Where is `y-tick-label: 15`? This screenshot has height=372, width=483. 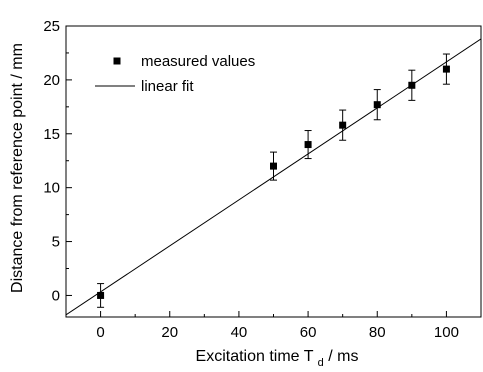
y-tick-label: 15 is located at coordinates (51, 134).